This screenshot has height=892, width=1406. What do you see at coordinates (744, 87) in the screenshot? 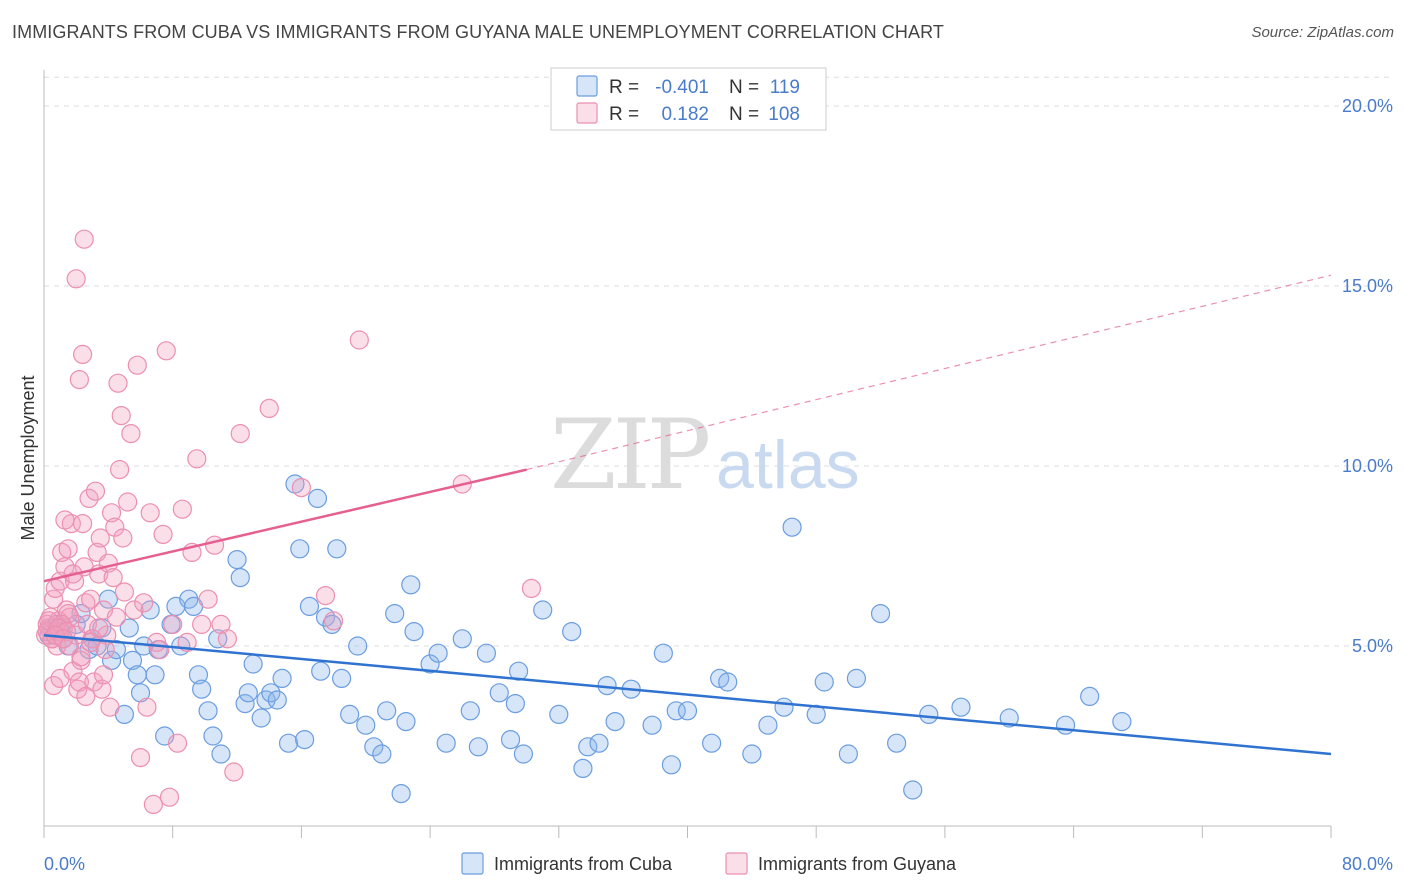
I see `legend-n-label-cuba: N =` at bounding box center [744, 87].